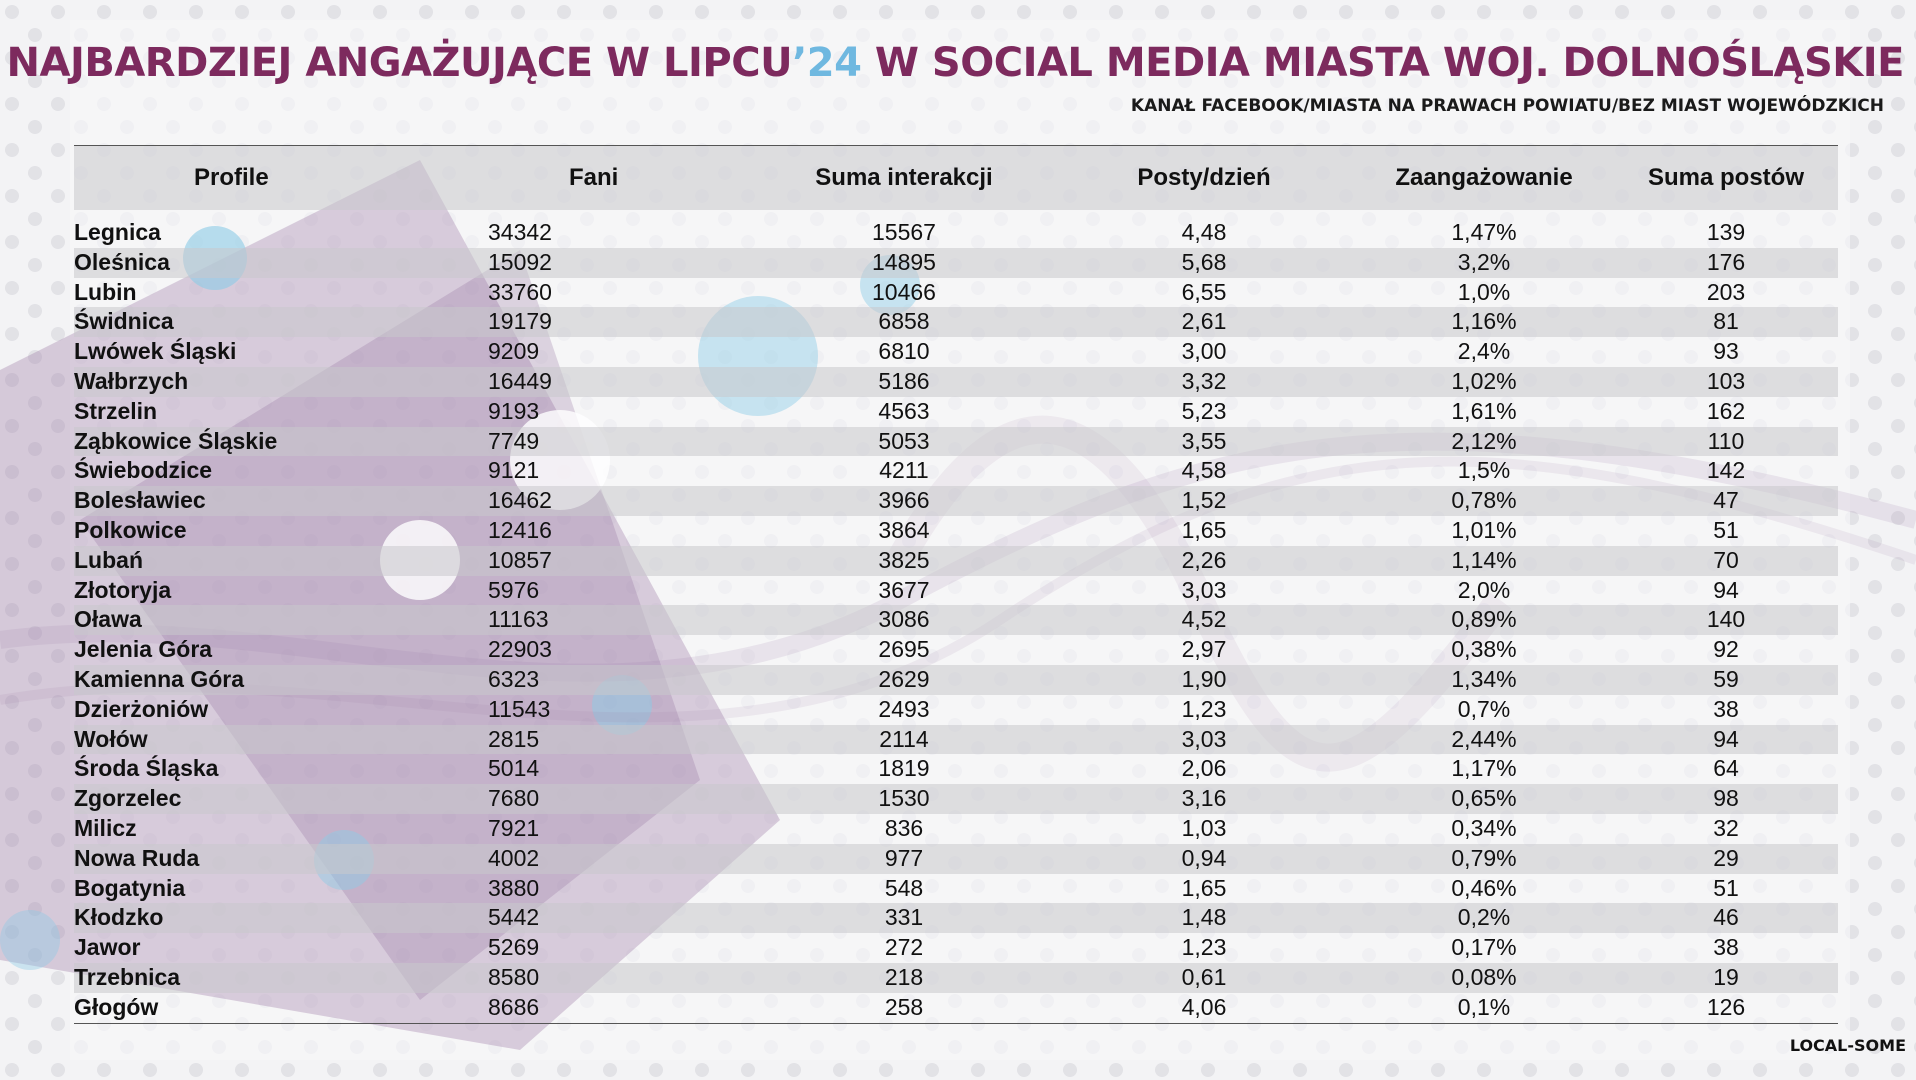 The width and height of the screenshot is (1916, 1080). What do you see at coordinates (1726, 768) in the screenshot?
I see `cell-suma-postow: 64` at bounding box center [1726, 768].